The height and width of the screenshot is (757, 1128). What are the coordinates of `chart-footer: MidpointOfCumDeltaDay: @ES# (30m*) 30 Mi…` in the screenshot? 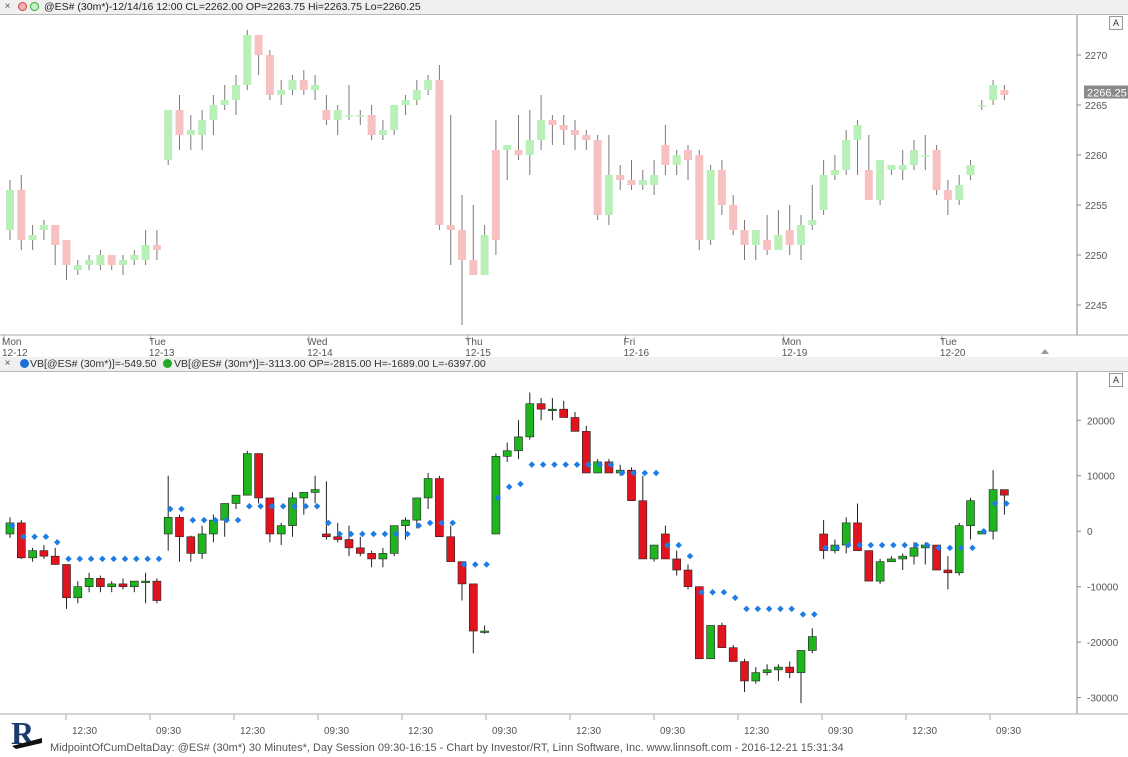 It's located at (447, 748).